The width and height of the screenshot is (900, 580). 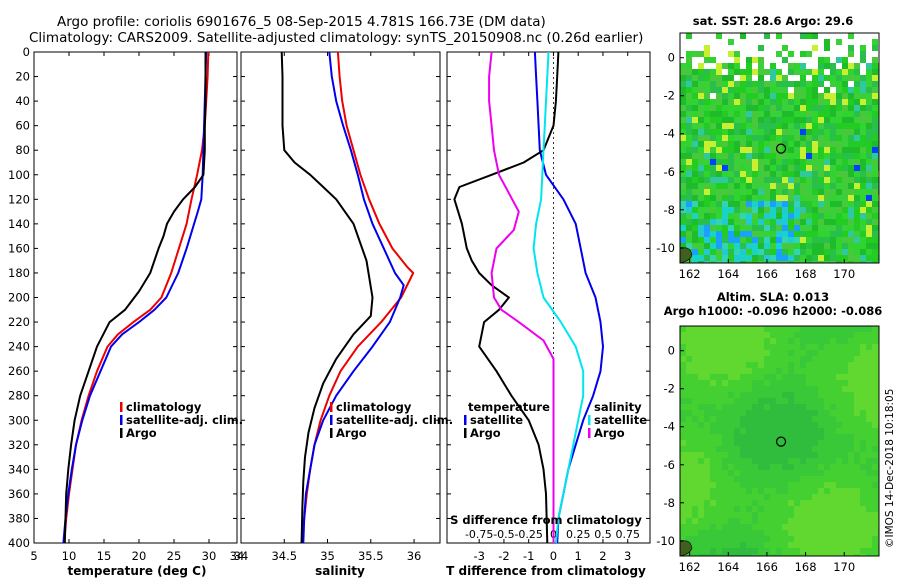 I want to click on temp-xtick-label: 10, so click(x=69, y=556).